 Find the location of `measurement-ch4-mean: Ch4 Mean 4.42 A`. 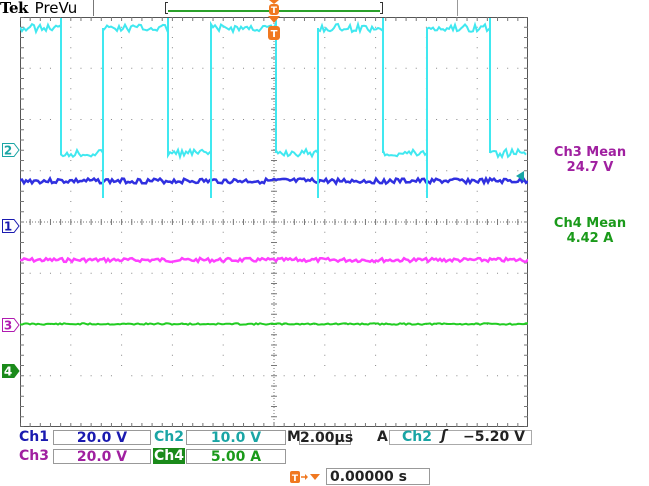

measurement-ch4-mean: Ch4 Mean 4.42 A is located at coordinates (590, 231).